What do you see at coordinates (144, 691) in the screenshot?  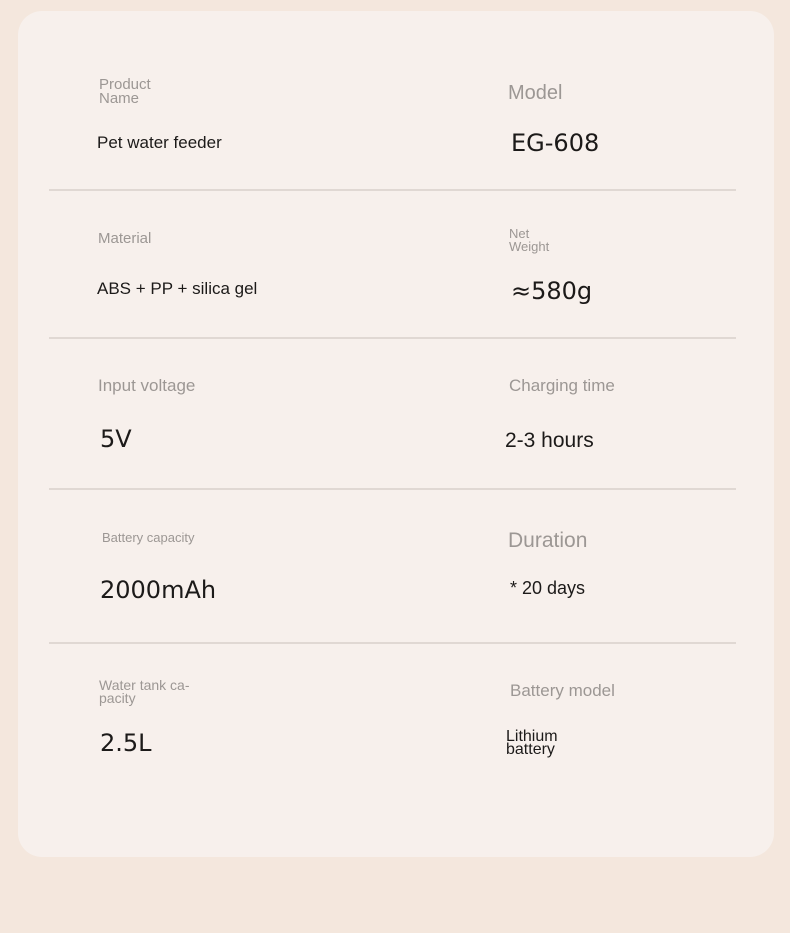 I see `water-tank-label: Water tank ca-pacity` at bounding box center [144, 691].